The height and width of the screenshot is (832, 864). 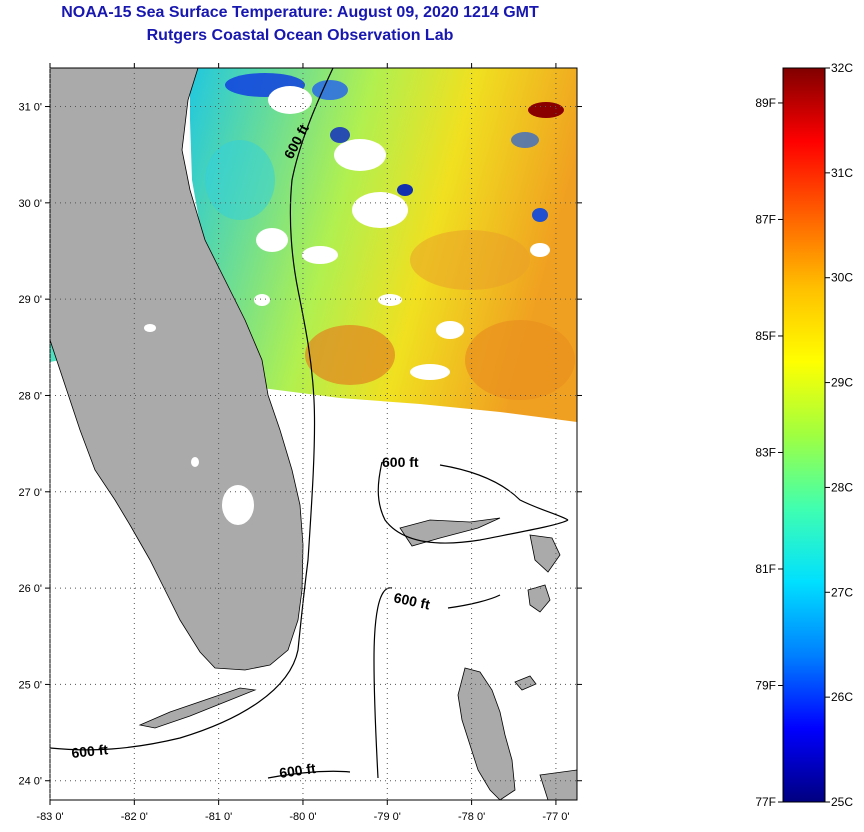 What do you see at coordinates (765, 336) in the screenshot?
I see `colorbar-f-label: 85F` at bounding box center [765, 336].